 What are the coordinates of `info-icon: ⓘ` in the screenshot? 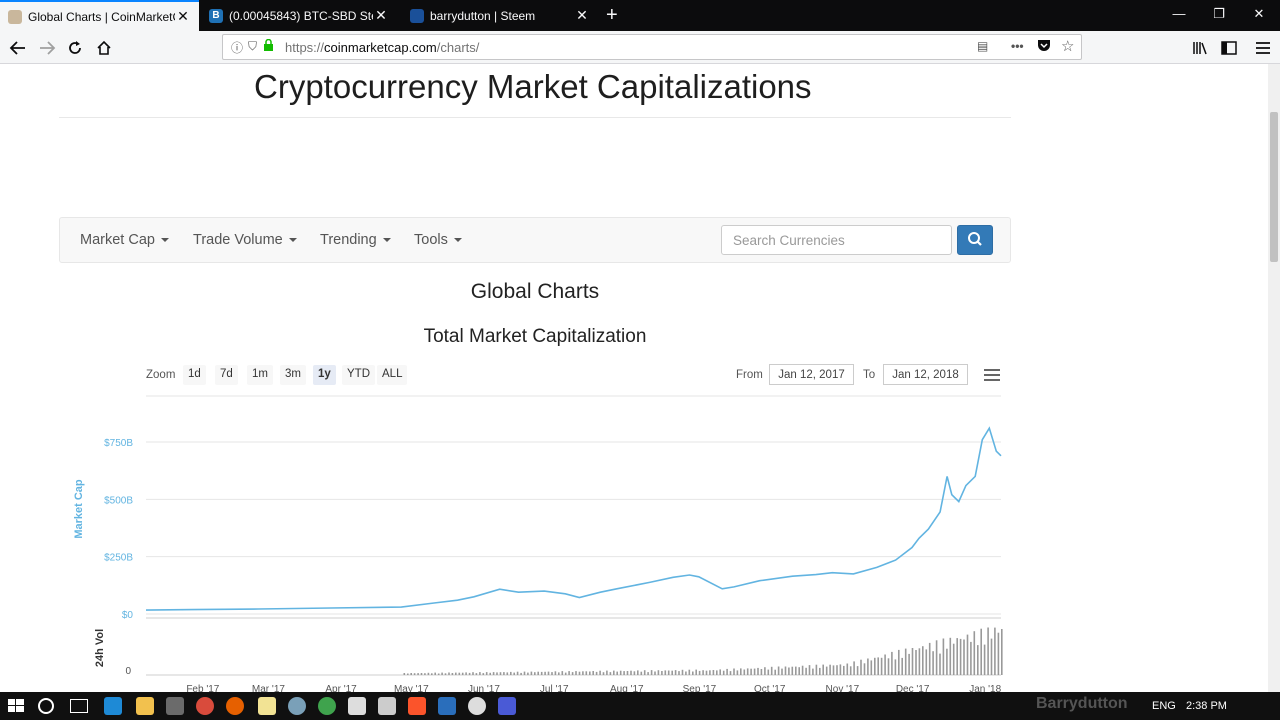 It's located at (237, 48).